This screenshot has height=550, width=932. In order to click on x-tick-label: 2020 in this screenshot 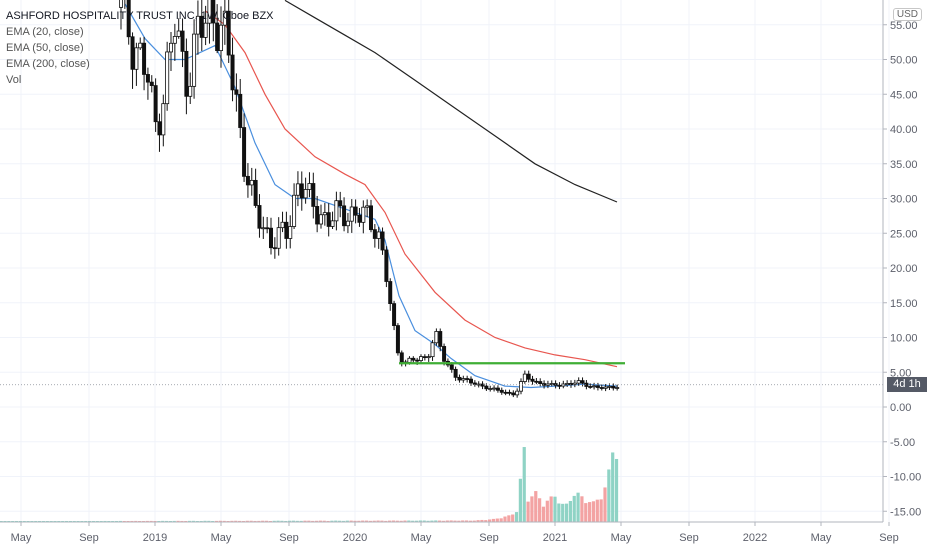, I will do `click(355, 538)`.